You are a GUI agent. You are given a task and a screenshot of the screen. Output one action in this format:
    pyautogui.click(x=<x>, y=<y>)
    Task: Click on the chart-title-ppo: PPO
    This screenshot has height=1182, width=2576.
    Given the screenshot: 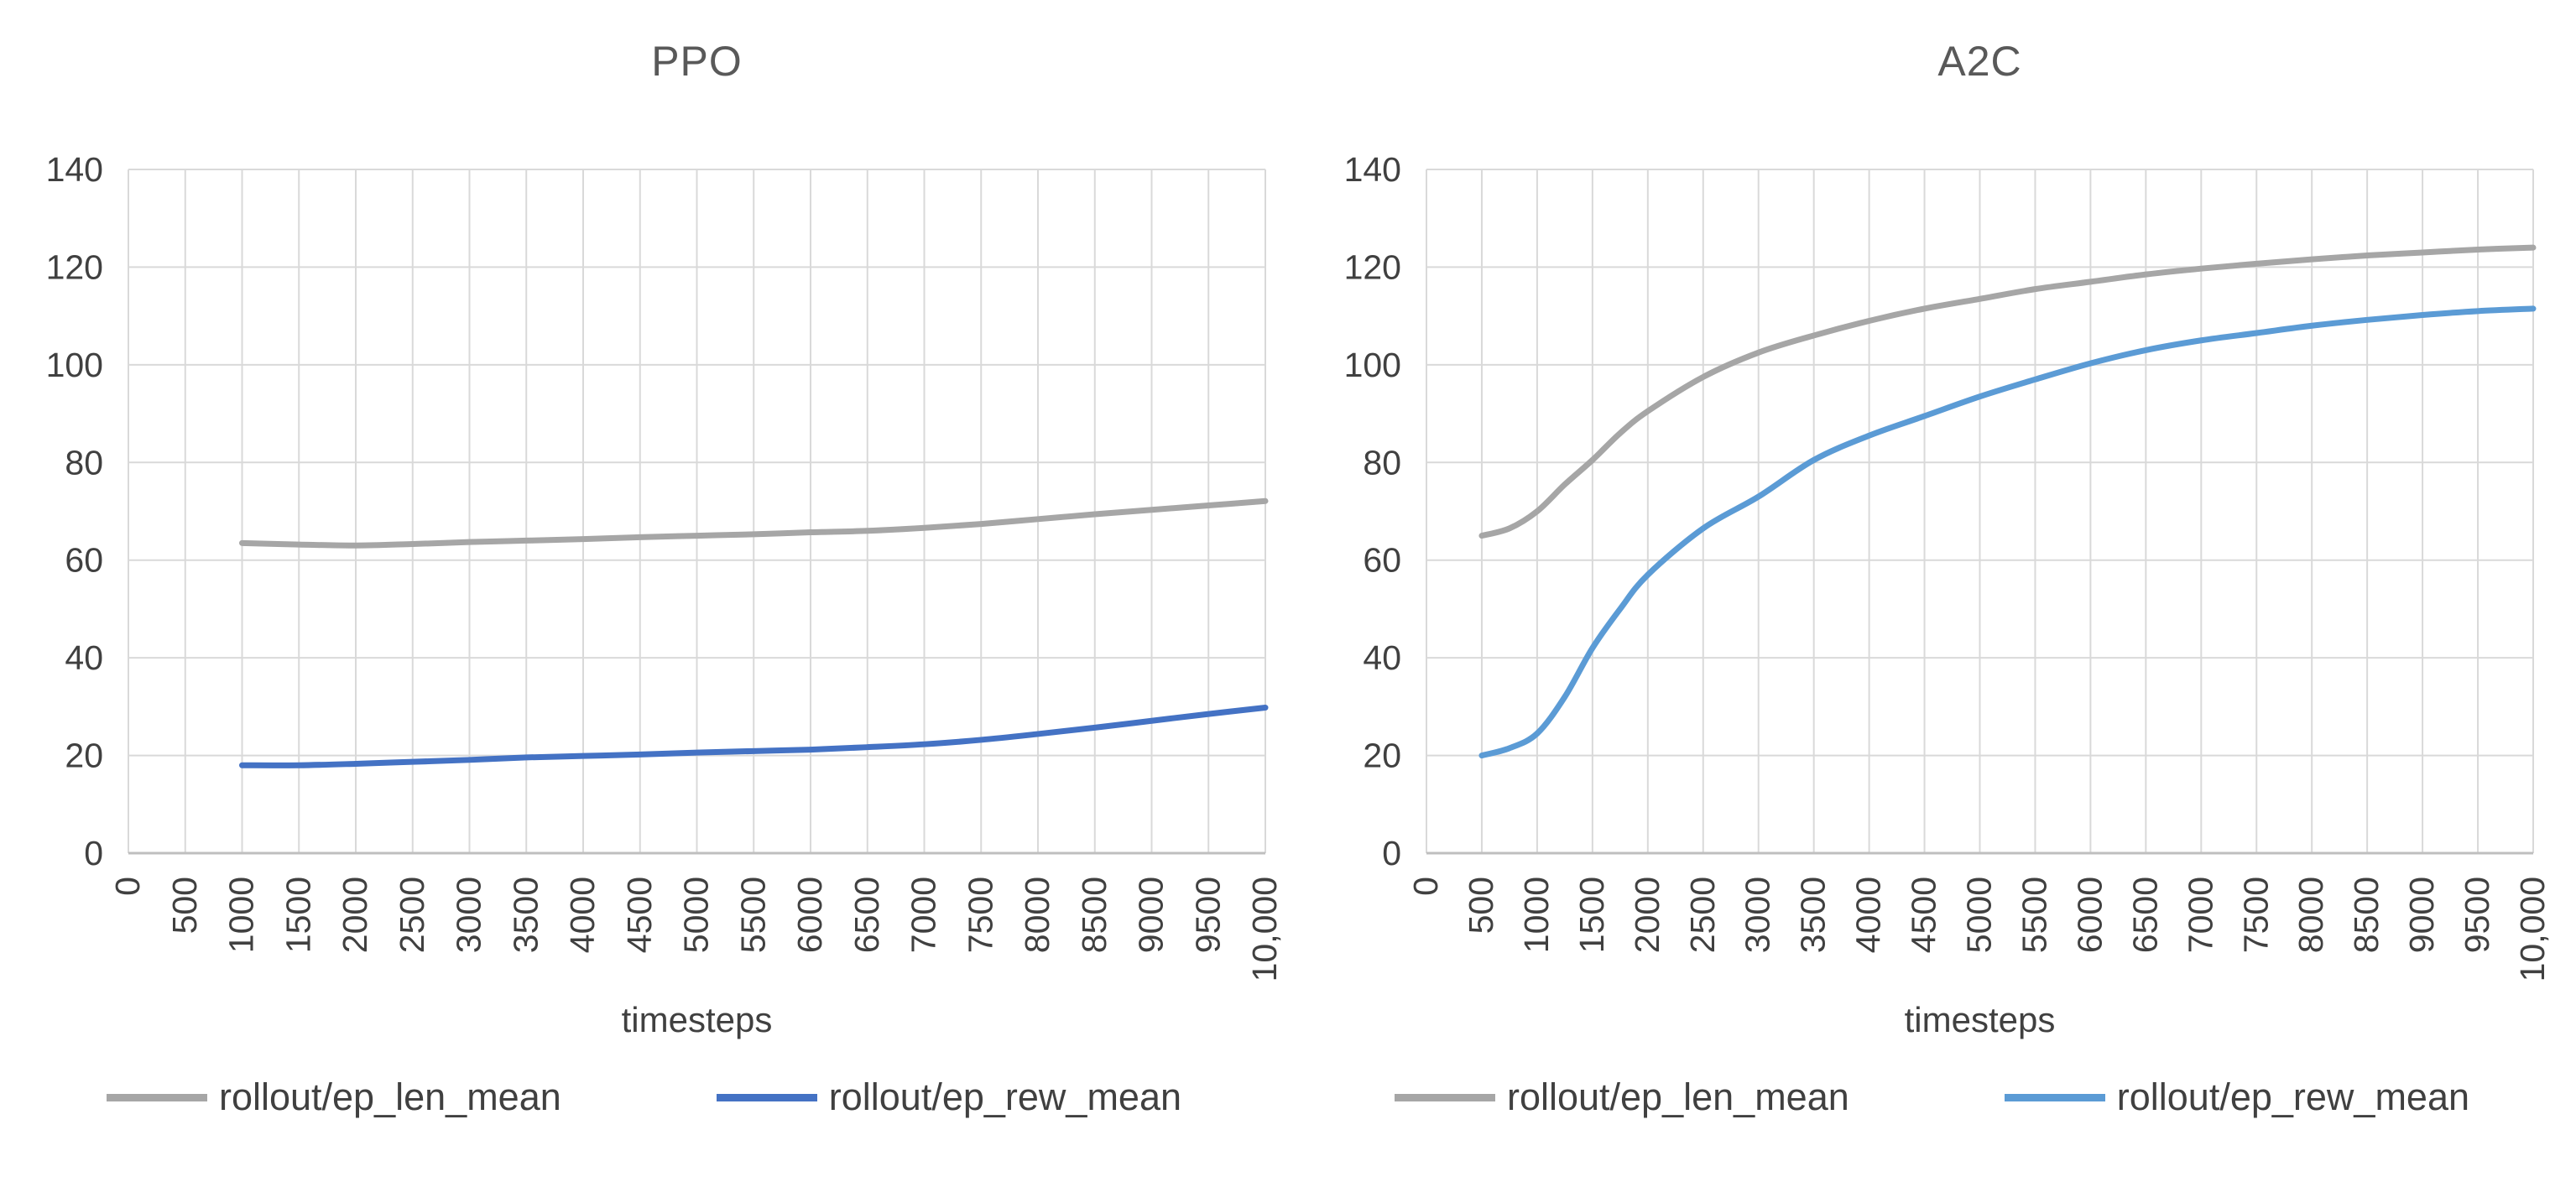 What is the action you would take?
    pyautogui.click(x=697, y=61)
    